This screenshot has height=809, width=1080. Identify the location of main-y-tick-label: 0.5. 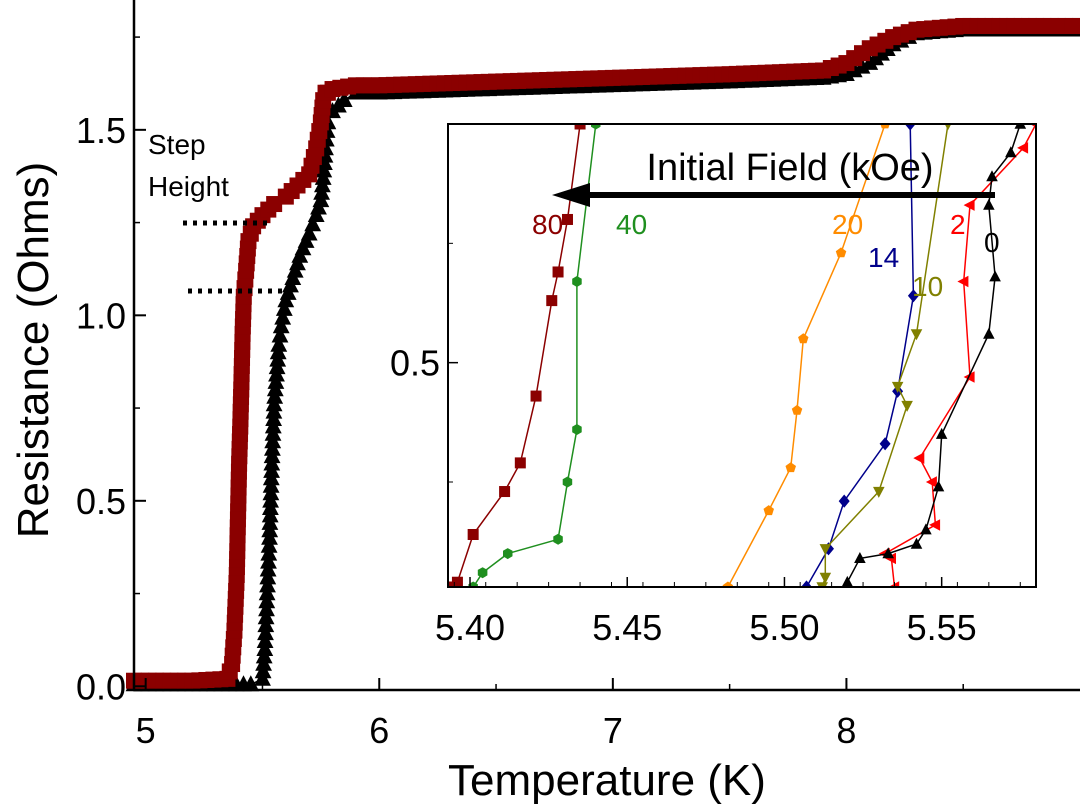
(101, 501).